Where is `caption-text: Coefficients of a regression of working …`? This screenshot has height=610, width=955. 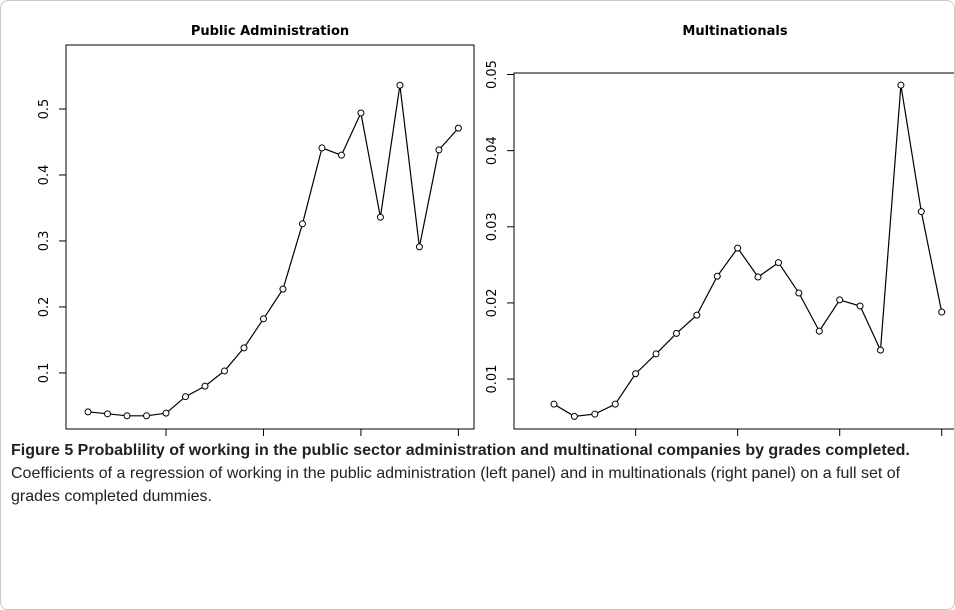 caption-text: Coefficients of a regression of working … is located at coordinates (456, 485).